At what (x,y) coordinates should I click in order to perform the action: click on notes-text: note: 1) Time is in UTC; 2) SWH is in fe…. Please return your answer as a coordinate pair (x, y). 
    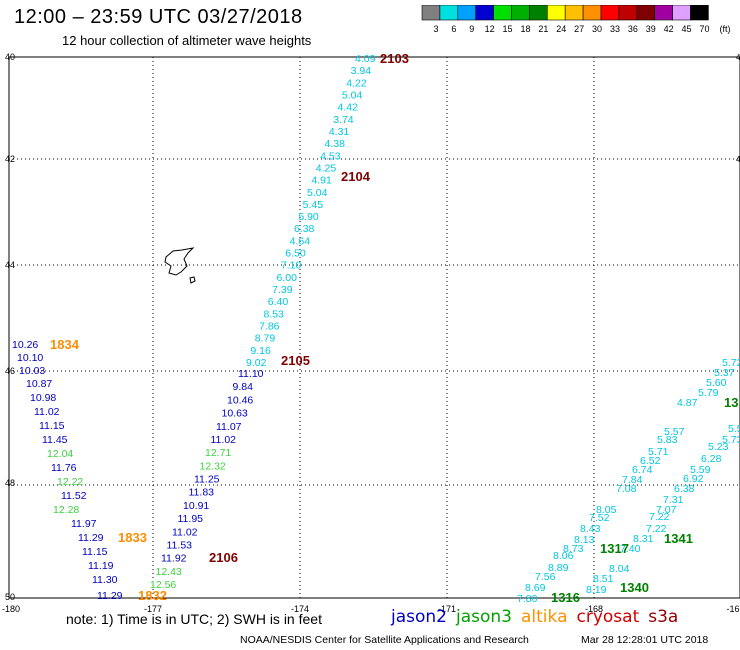
    Looking at the image, I should click on (194, 619).